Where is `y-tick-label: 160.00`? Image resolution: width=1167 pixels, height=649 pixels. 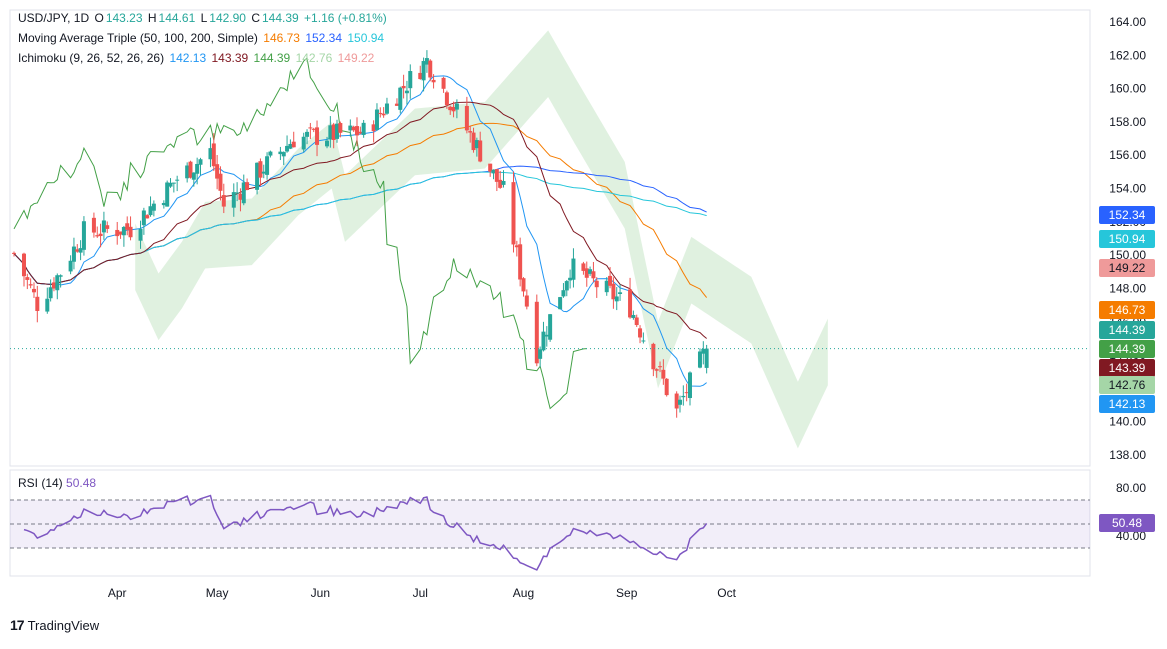 y-tick-label: 160.00 is located at coordinates (1127, 89).